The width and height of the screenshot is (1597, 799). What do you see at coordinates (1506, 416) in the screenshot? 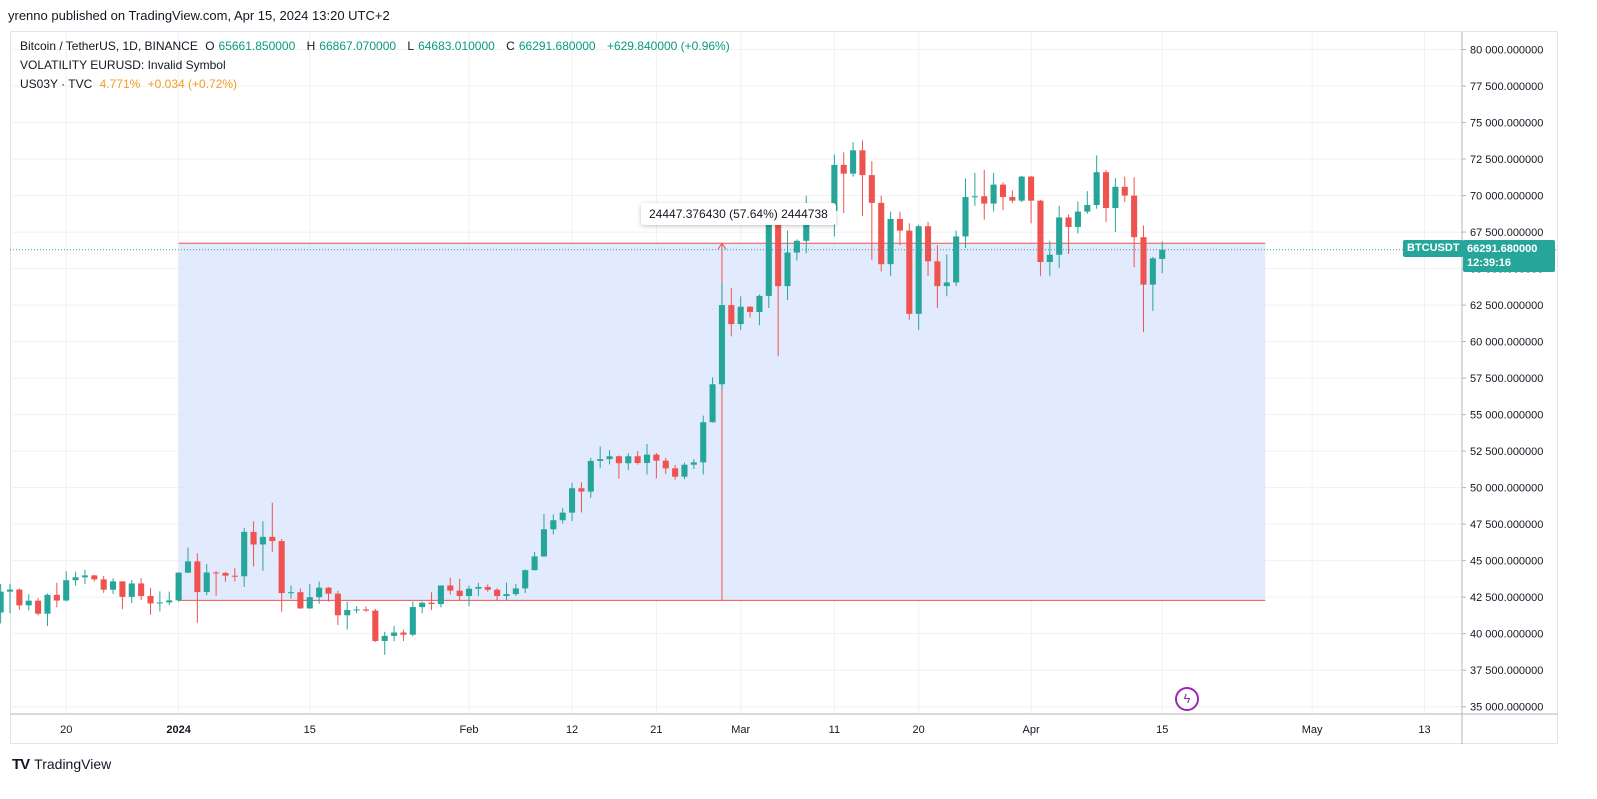
I see `price-tick-label: 55 000.000000` at bounding box center [1506, 416].